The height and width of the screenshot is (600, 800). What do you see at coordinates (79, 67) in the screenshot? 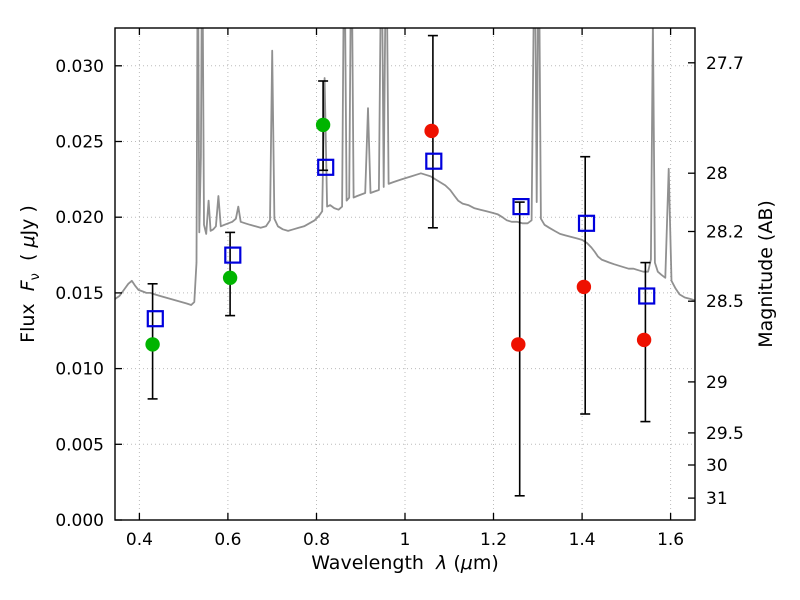
I see `y-tick-label-left: 0.030` at bounding box center [79, 67].